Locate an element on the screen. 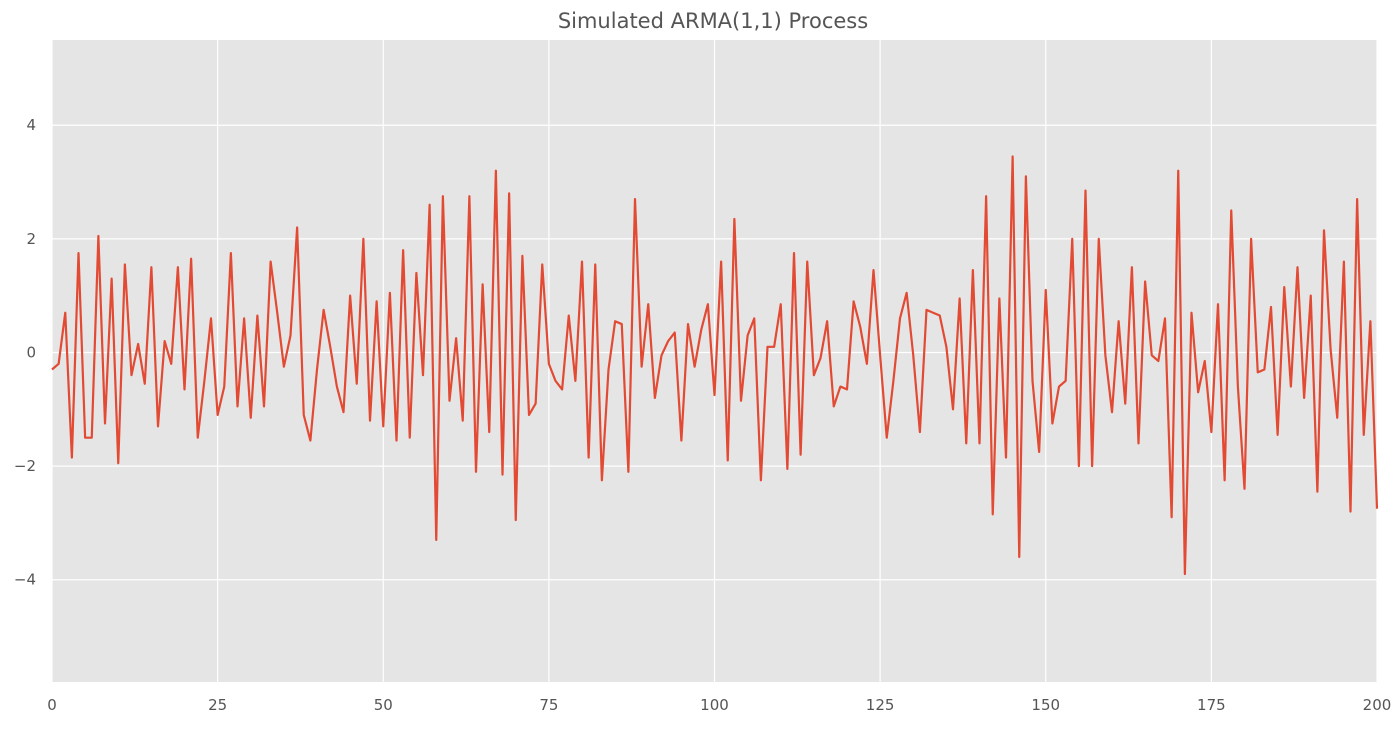  y-tick-label: −2 is located at coordinates (25, 466).